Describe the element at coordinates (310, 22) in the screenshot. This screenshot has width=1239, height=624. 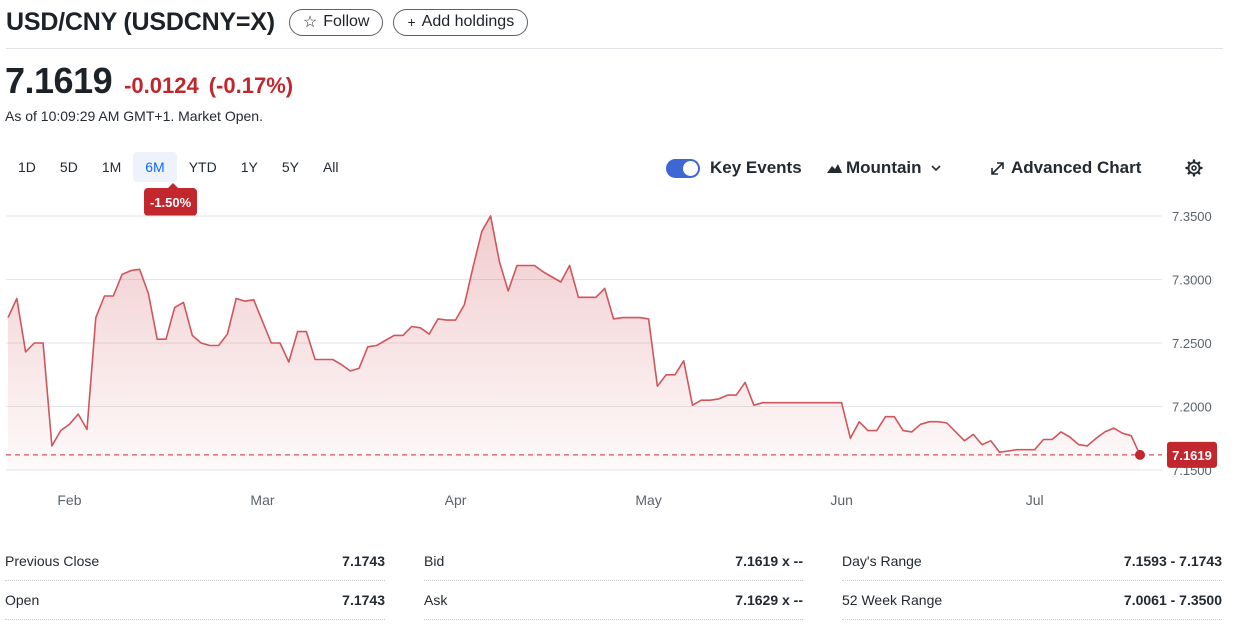
I see `star-icon: ☆` at that location.